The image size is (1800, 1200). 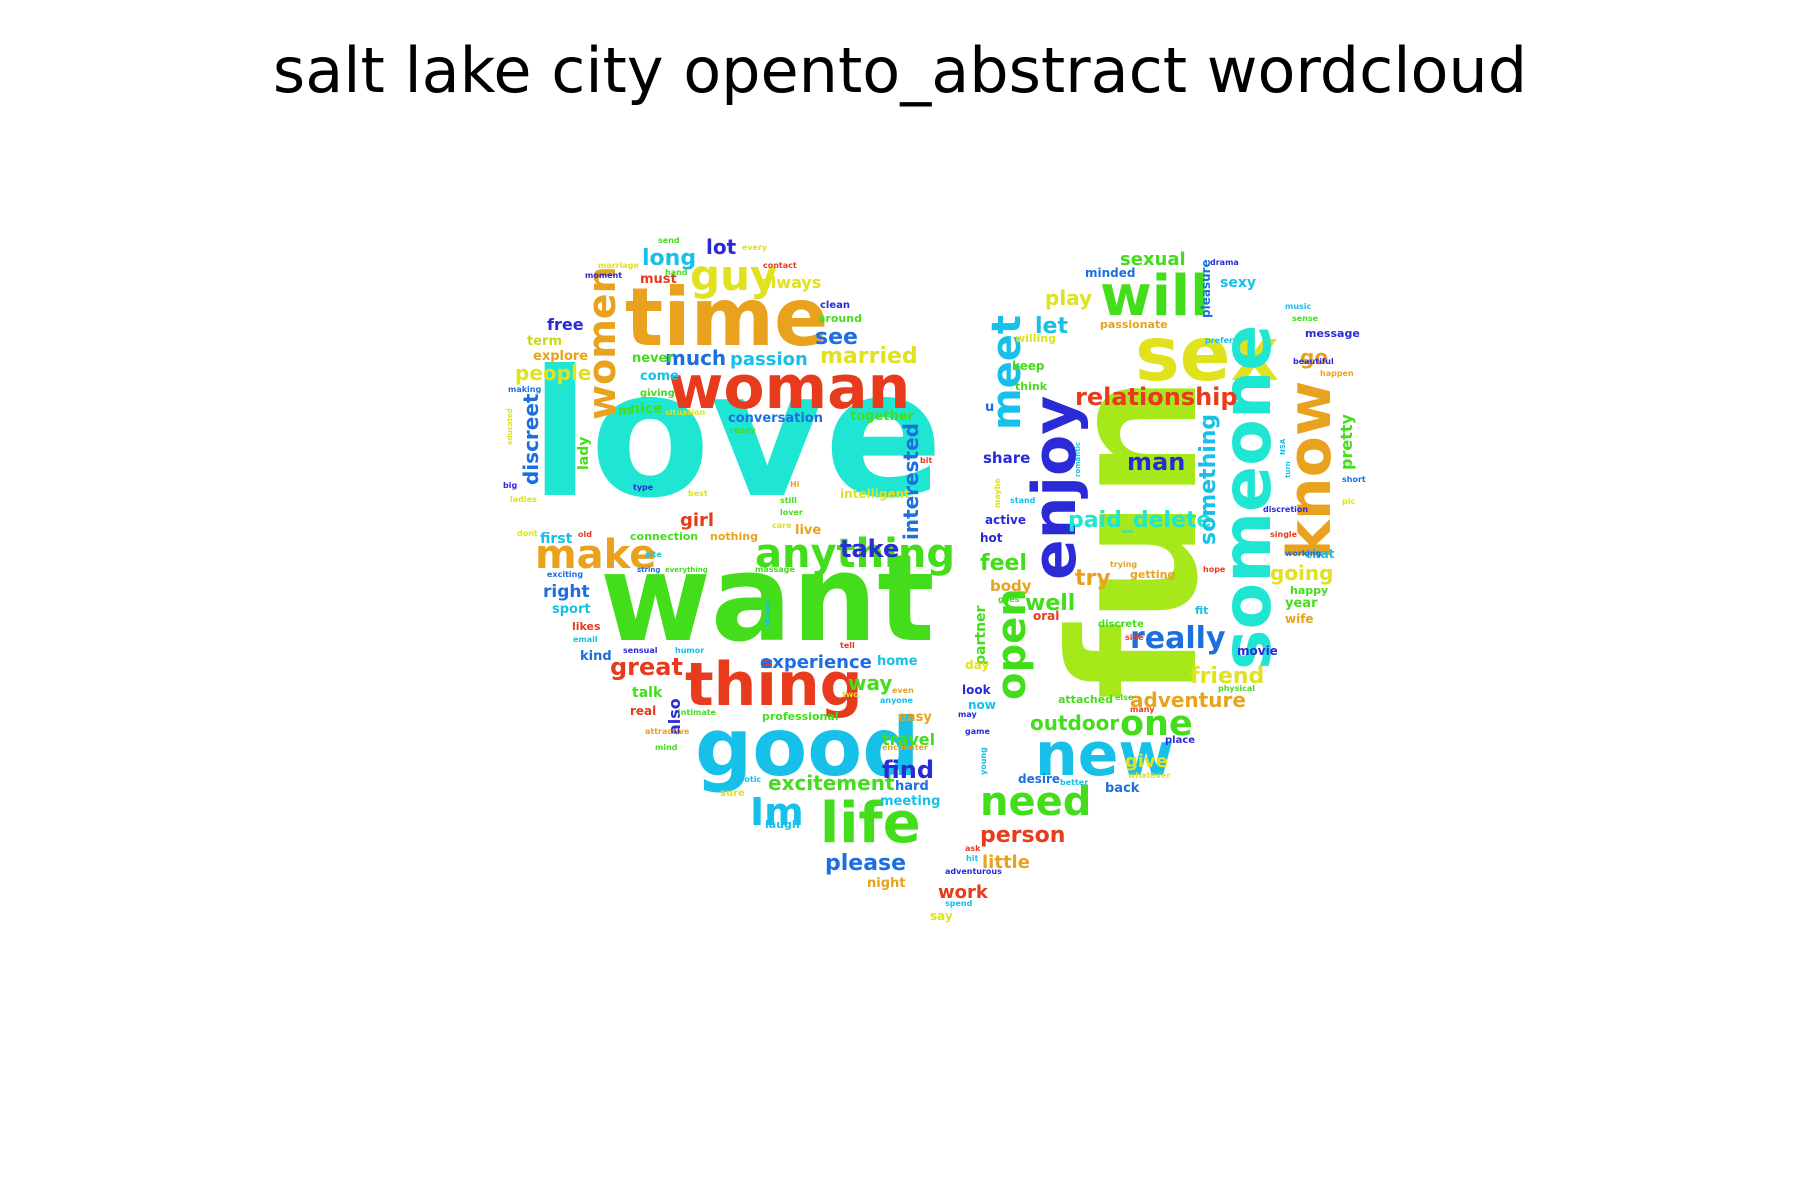 I want to click on word-whatever: whatever, so click(x=1149, y=775).